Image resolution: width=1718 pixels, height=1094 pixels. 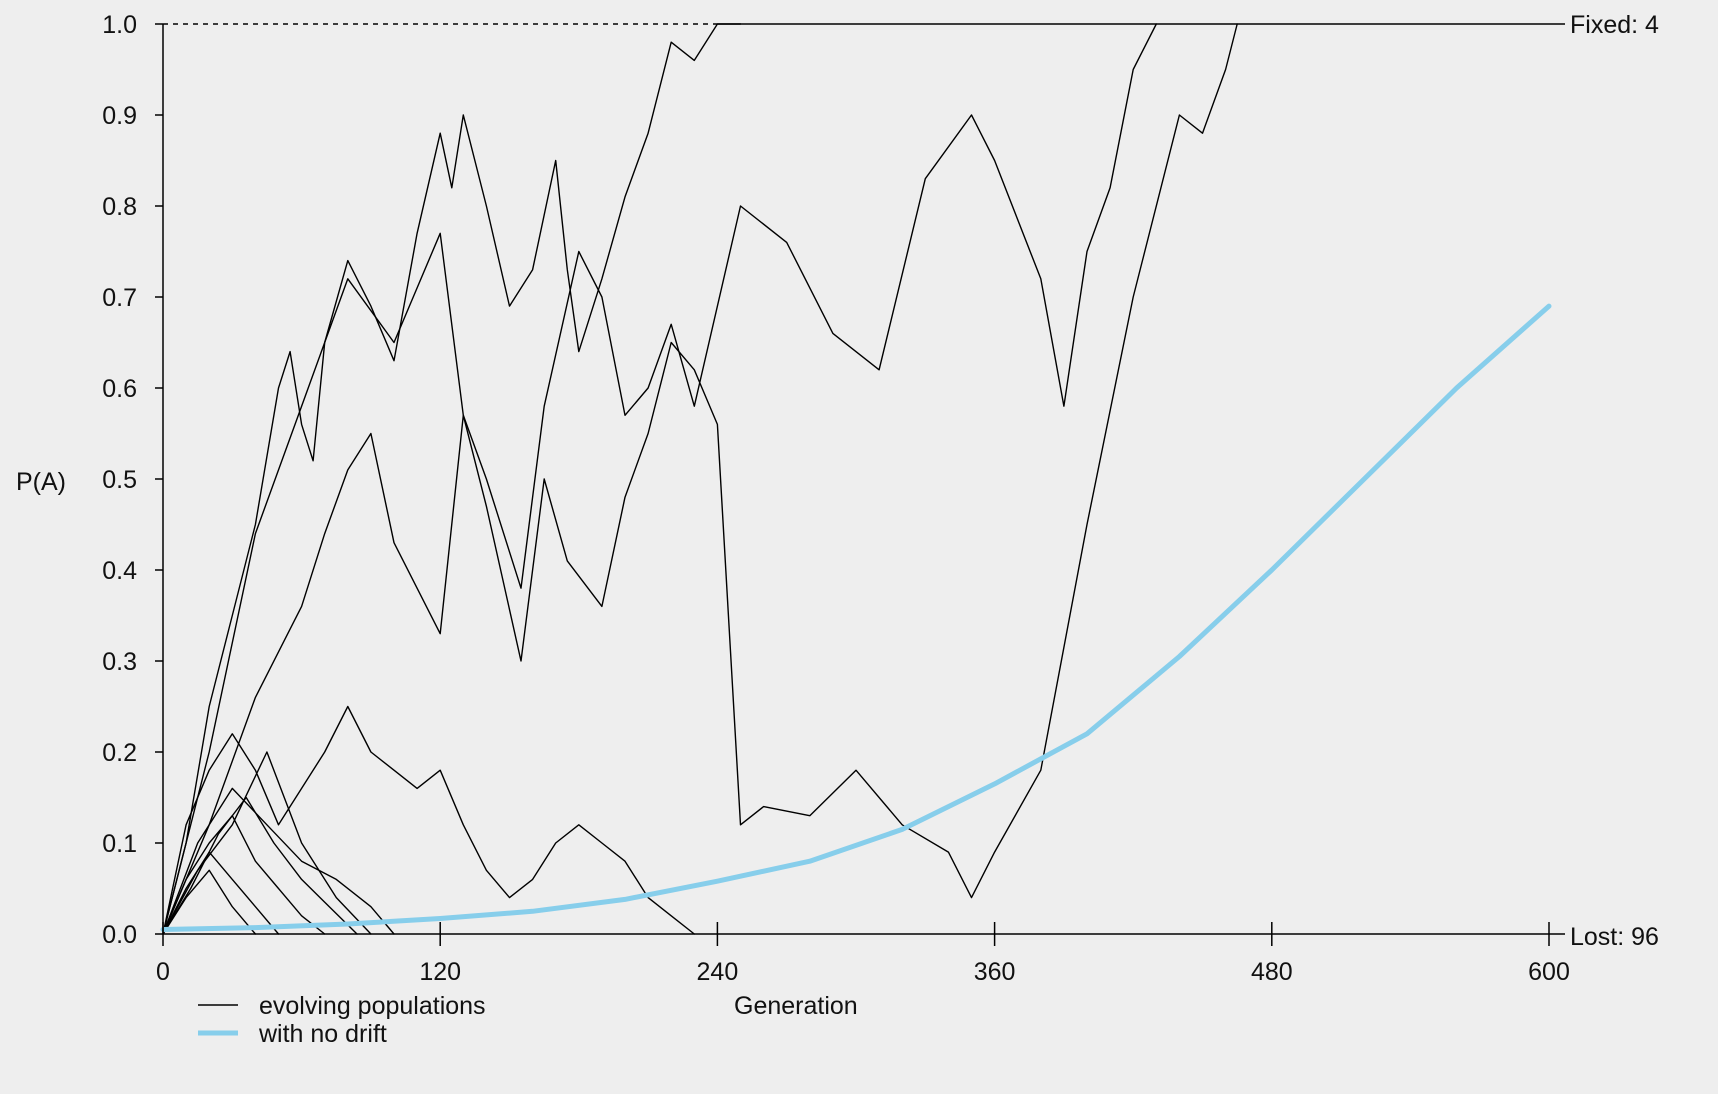 I want to click on y-tick-label: 0.7, so click(x=119, y=298).